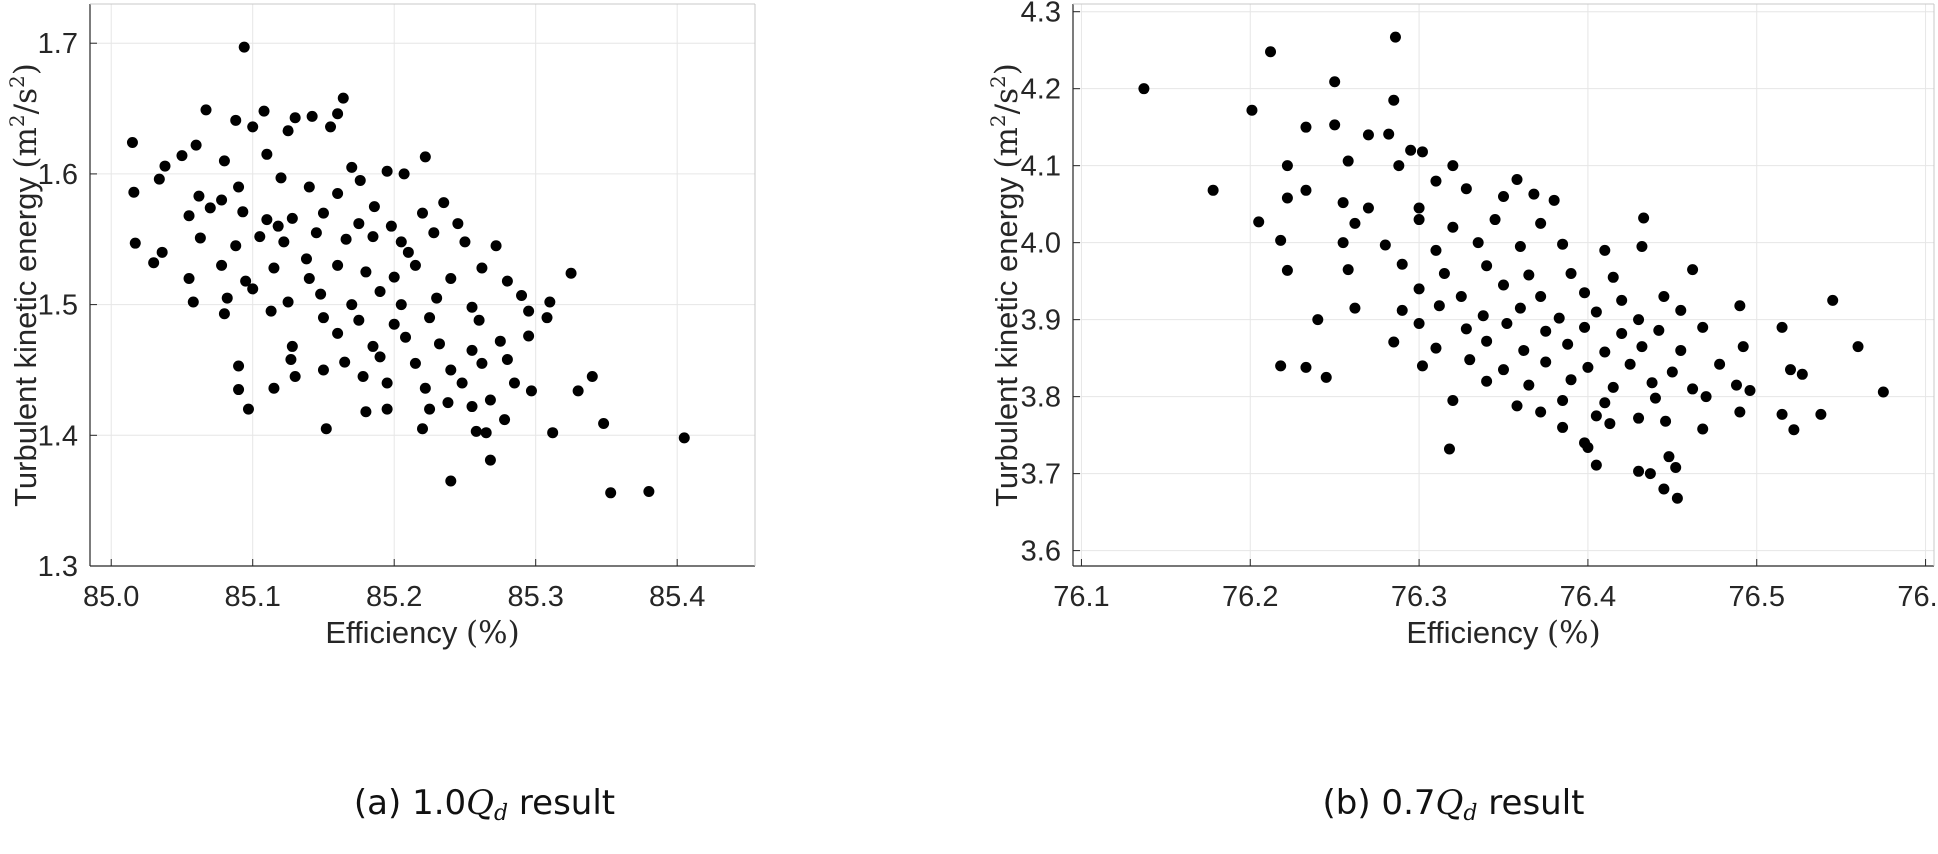 This screenshot has width=1938, height=854. Describe the element at coordinates (394, 597) in the screenshot. I see `x-tick-label: 85.2` at that location.